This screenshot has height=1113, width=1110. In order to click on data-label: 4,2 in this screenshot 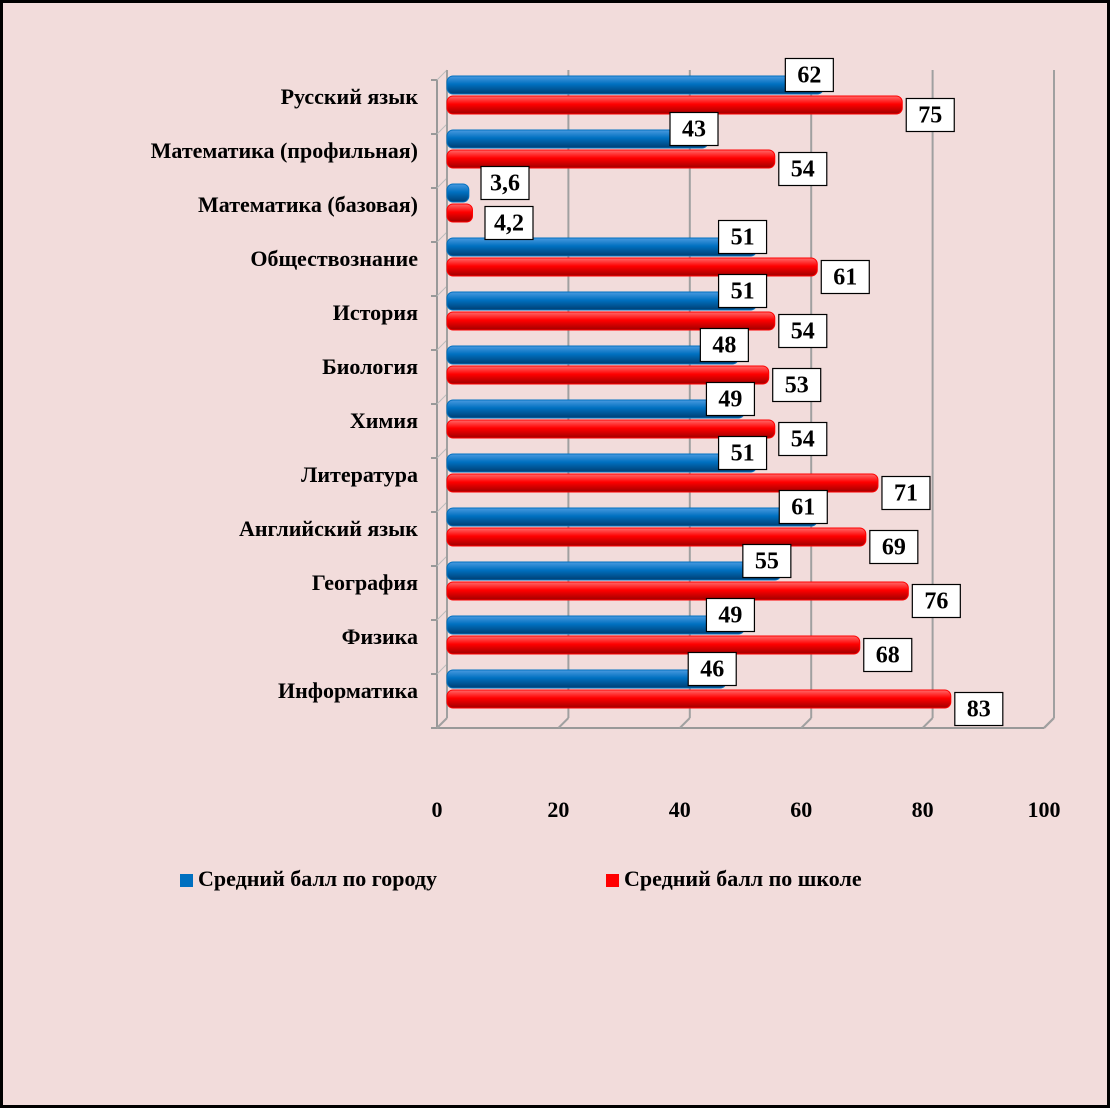, I will do `click(509, 224)`.